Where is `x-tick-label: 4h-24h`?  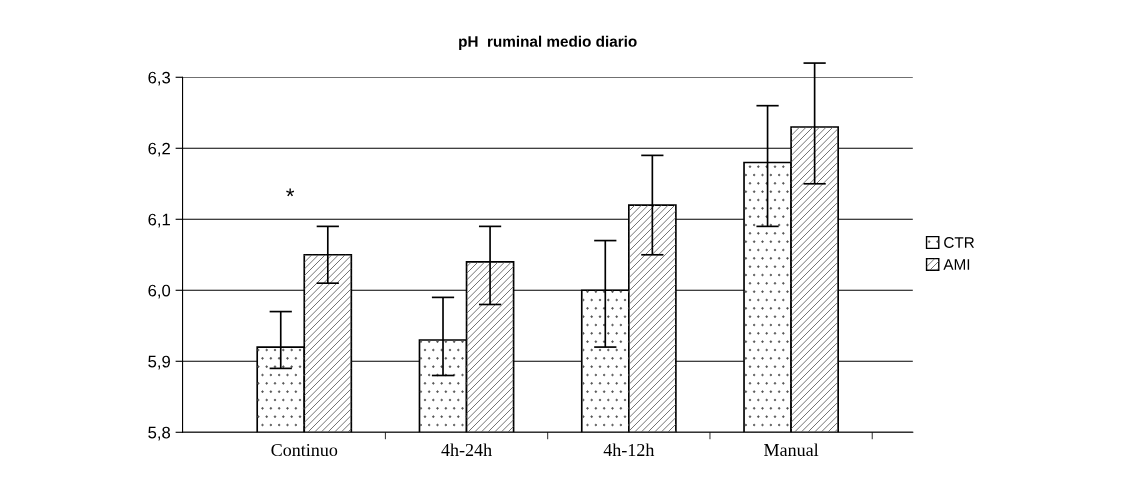
x-tick-label: 4h-24h is located at coordinates (466, 449).